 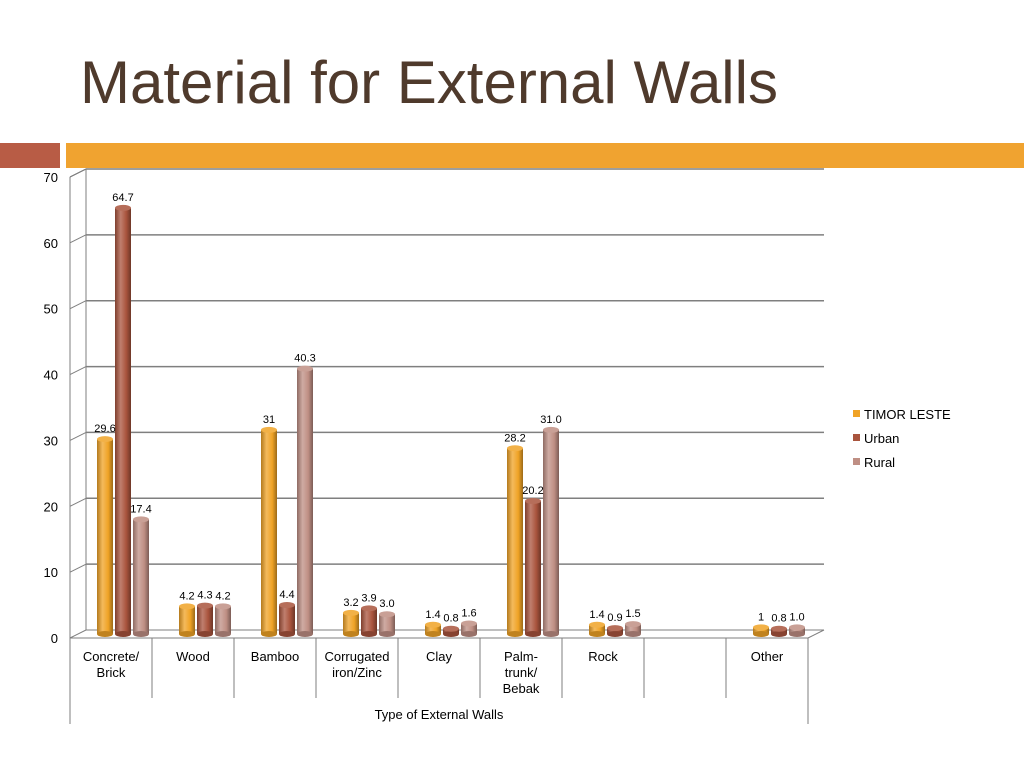 I want to click on legend-label: Urban, so click(x=881, y=438).